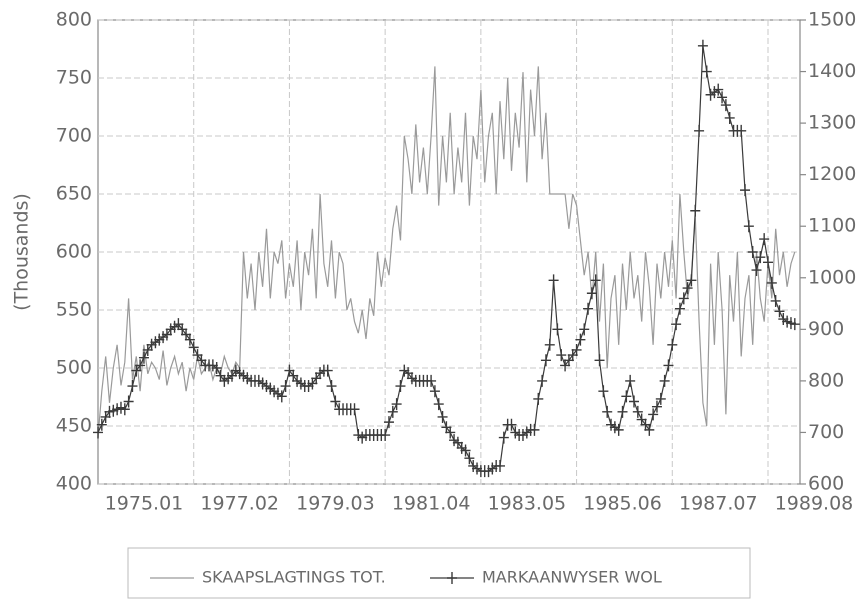 This screenshot has width=868, height=606. What do you see at coordinates (74, 194) in the screenshot?
I see `y-tick-label: 650` at bounding box center [74, 194].